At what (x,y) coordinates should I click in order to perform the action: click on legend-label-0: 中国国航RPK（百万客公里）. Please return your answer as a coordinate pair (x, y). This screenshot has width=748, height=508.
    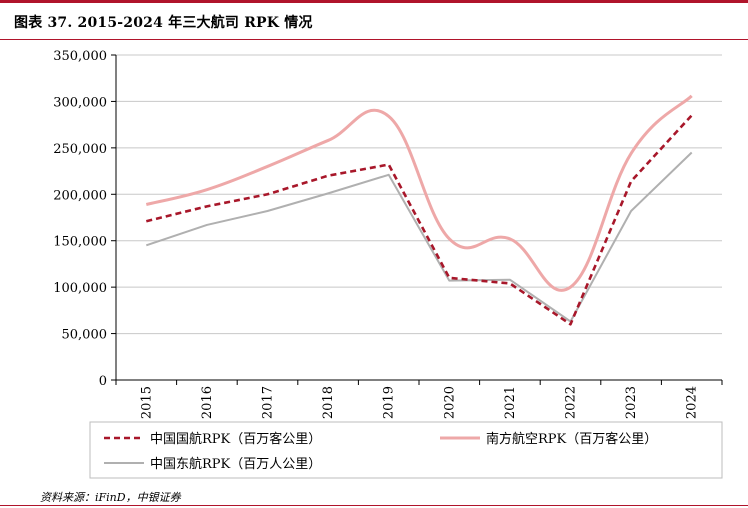
    Looking at the image, I should click on (235, 439).